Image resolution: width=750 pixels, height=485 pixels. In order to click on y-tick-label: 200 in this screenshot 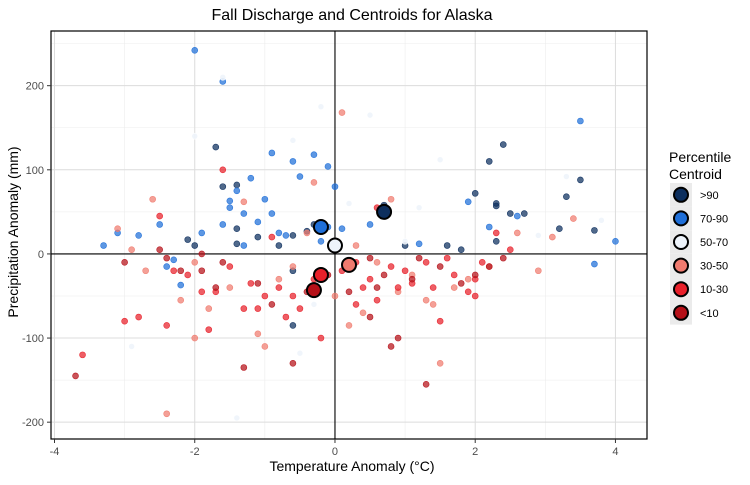, I will do `click(35, 87)`.